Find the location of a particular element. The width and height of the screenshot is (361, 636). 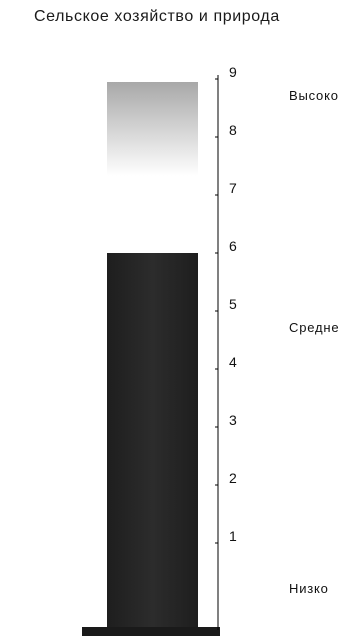

y-tick-label: 6 is located at coordinates (233, 246).